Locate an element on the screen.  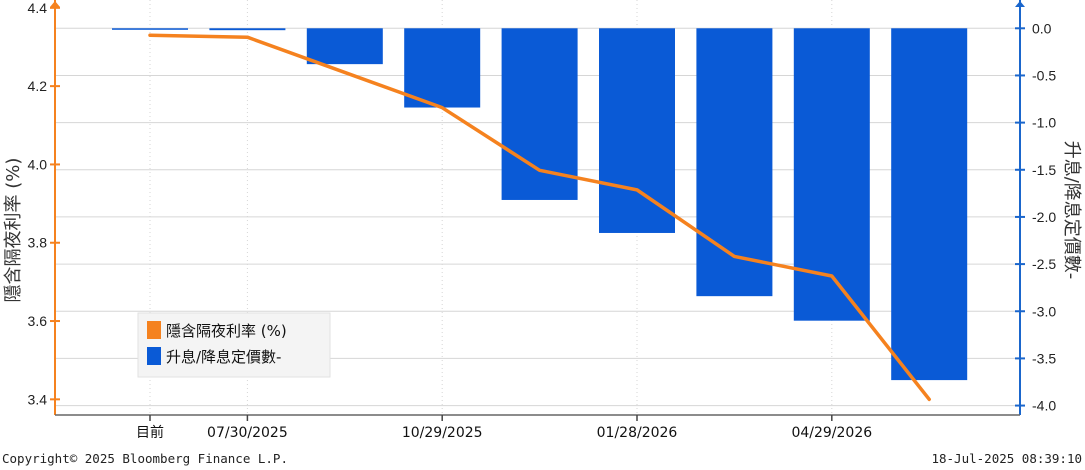
left-tick-label: 3.6 is located at coordinates (38, 321).